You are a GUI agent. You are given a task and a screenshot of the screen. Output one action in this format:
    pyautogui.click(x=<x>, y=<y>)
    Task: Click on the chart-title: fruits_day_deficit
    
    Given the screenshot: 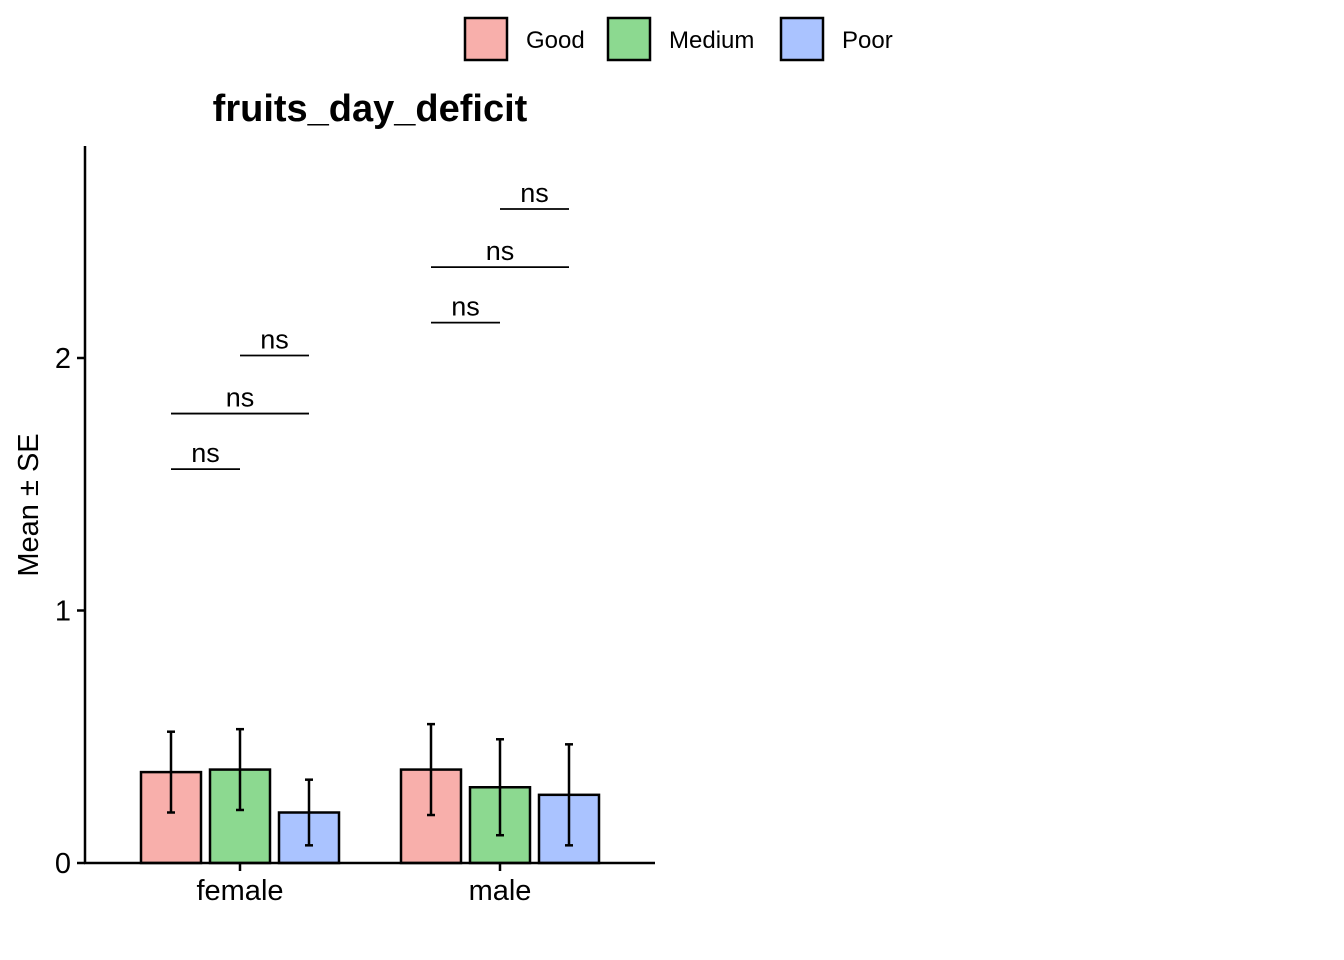 What is the action you would take?
    pyautogui.click(x=370, y=109)
    